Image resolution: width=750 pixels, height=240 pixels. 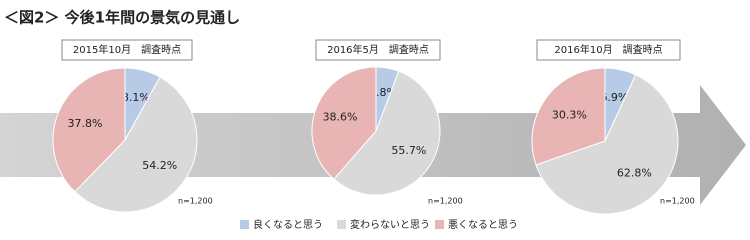 I want to click on pie-title: 2016年10月 調査時点, so click(x=608, y=49).